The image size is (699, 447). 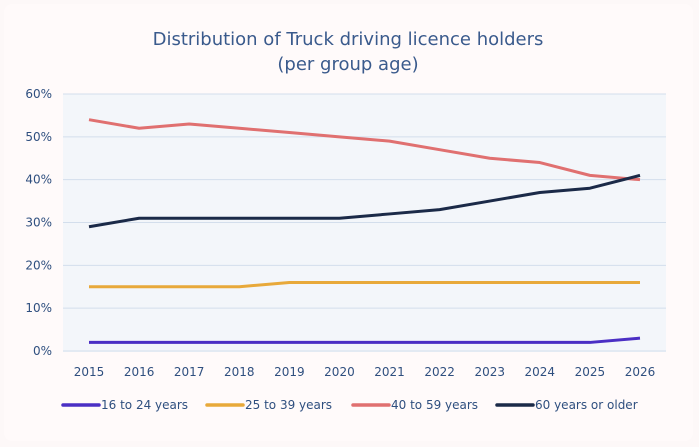 What do you see at coordinates (289, 372) in the screenshot?
I see `x-tick-label: 2019` at bounding box center [289, 372].